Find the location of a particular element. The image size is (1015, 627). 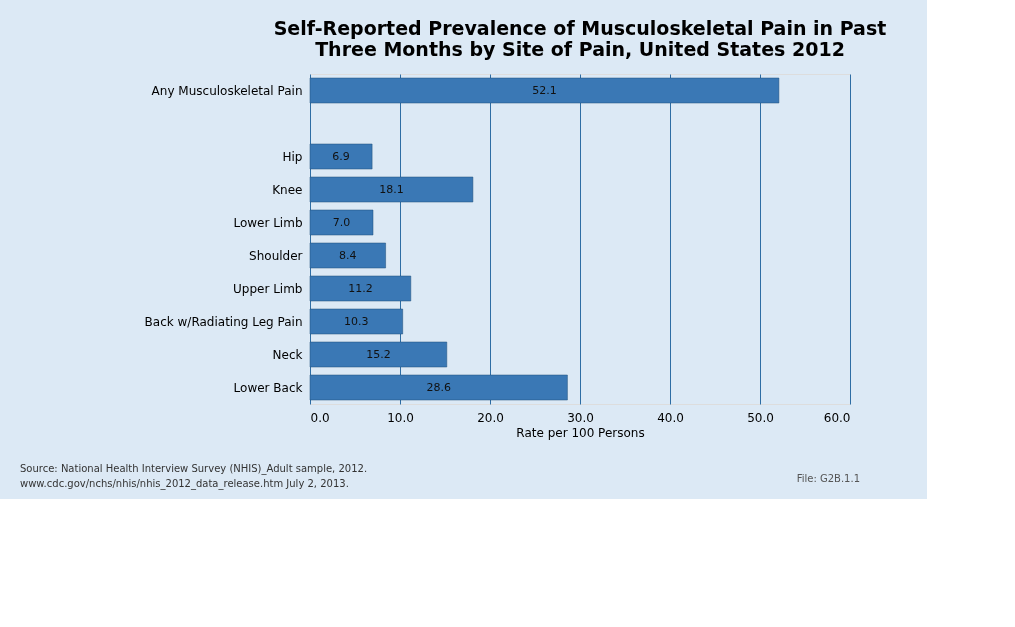

y-tick-label: Hip is located at coordinates (292, 156).